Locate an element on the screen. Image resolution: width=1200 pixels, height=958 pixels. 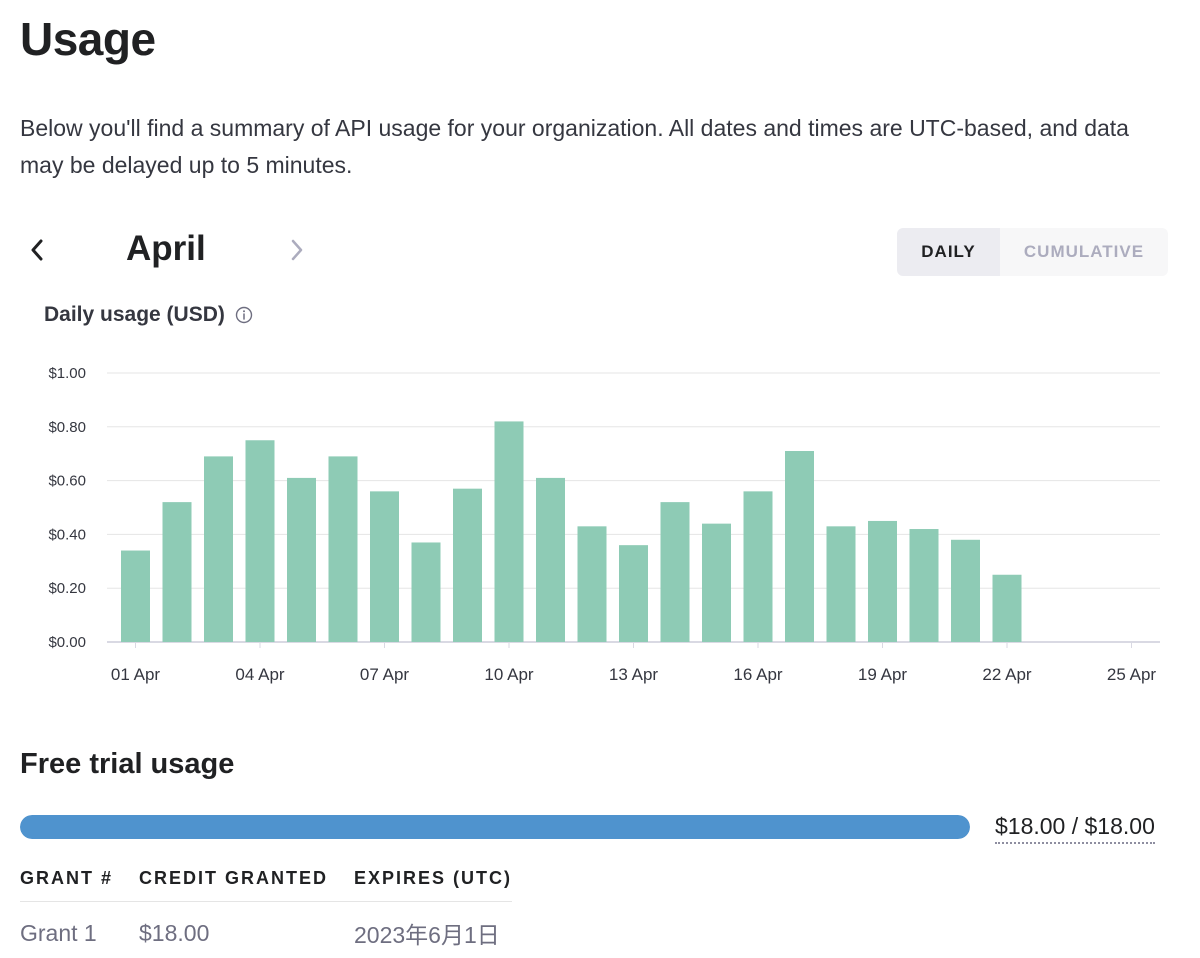
y-tick-label: $1.00 is located at coordinates (67, 373).